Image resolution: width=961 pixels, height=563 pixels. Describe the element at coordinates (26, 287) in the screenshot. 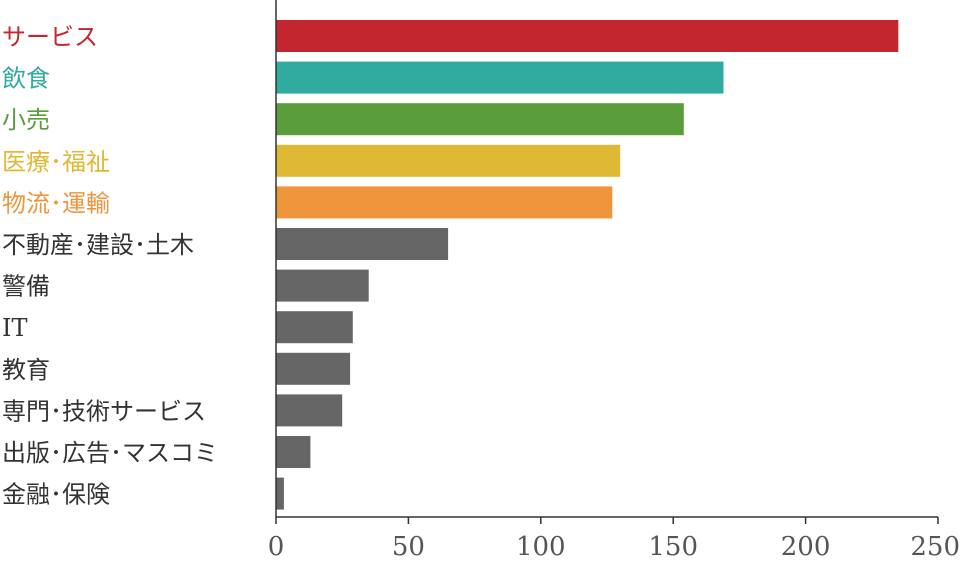

I see `category-label-6: 警備` at that location.